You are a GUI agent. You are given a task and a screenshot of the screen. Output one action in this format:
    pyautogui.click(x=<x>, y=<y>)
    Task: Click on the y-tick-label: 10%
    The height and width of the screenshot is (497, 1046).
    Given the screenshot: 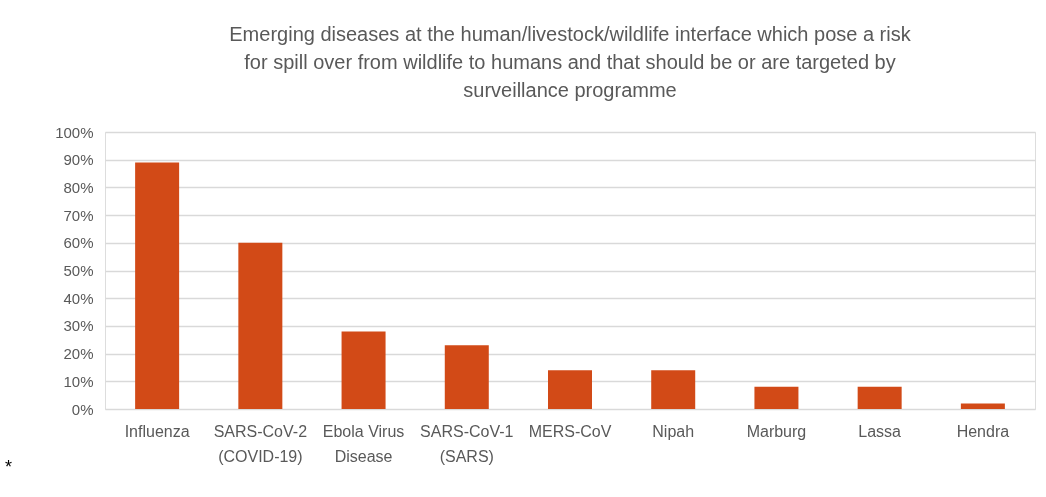 What is the action you would take?
    pyautogui.click(x=78, y=381)
    